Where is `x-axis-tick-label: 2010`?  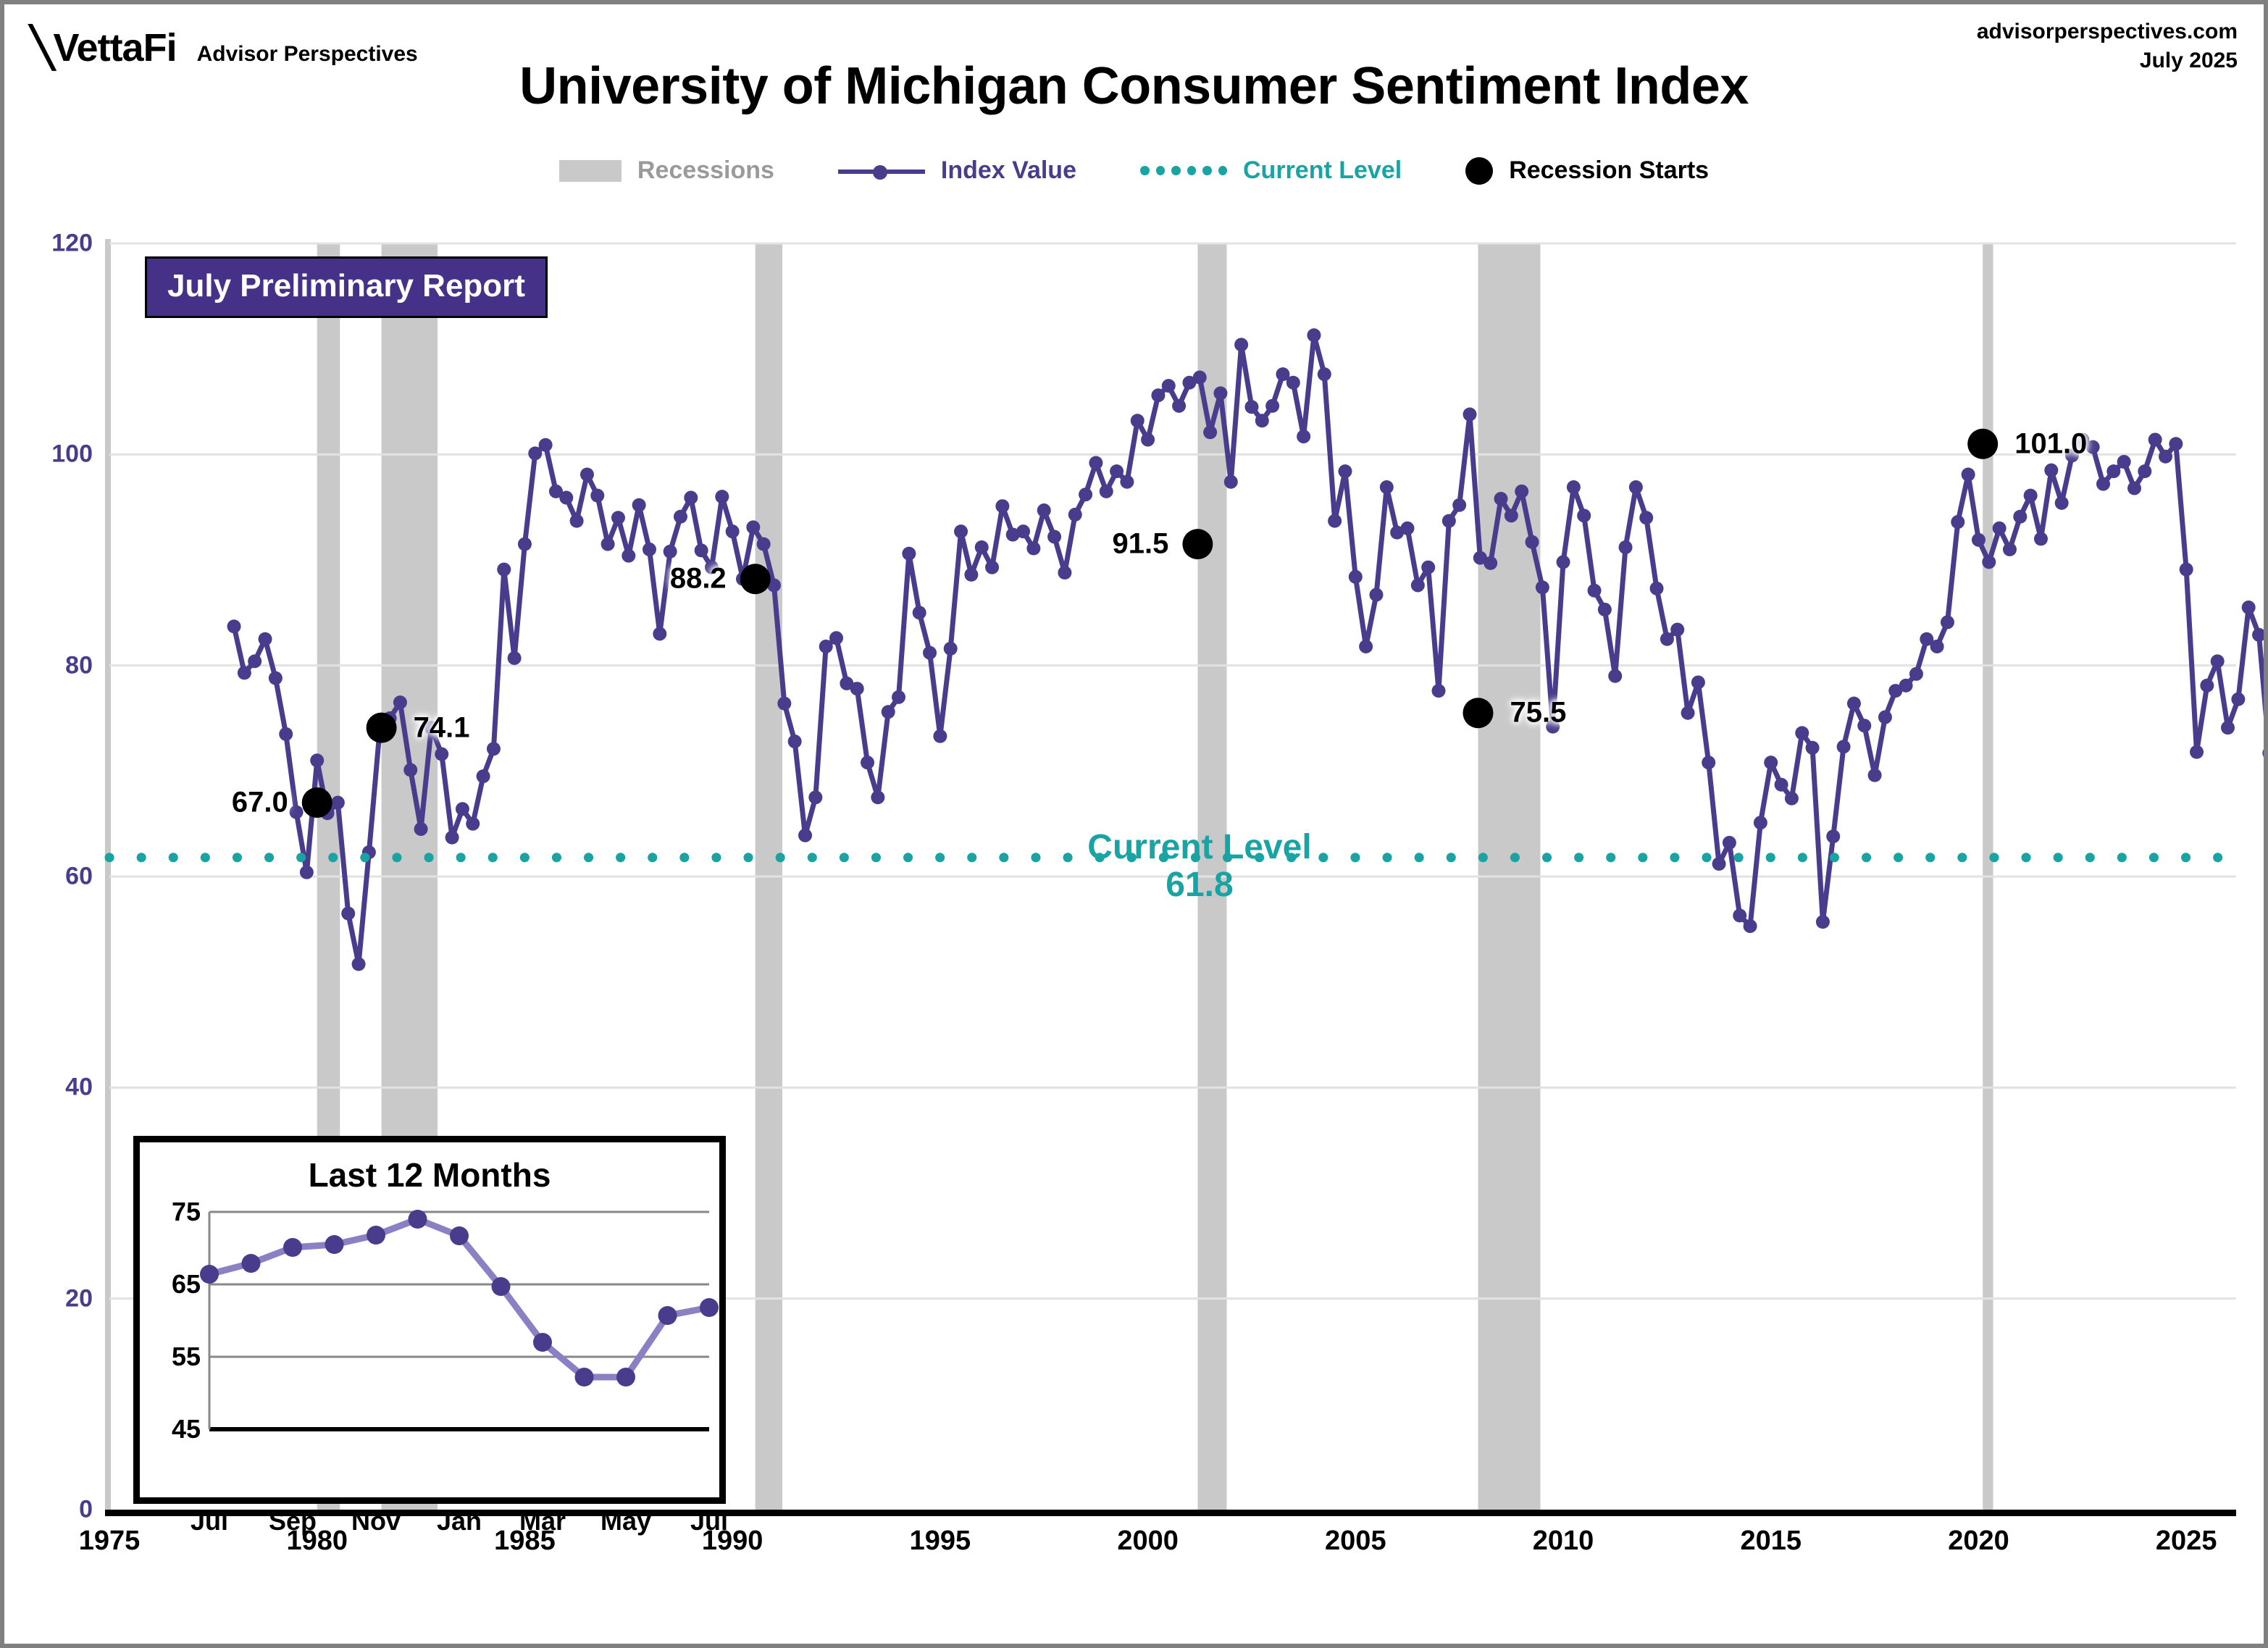 x-axis-tick-label: 2010 is located at coordinates (1563, 1541).